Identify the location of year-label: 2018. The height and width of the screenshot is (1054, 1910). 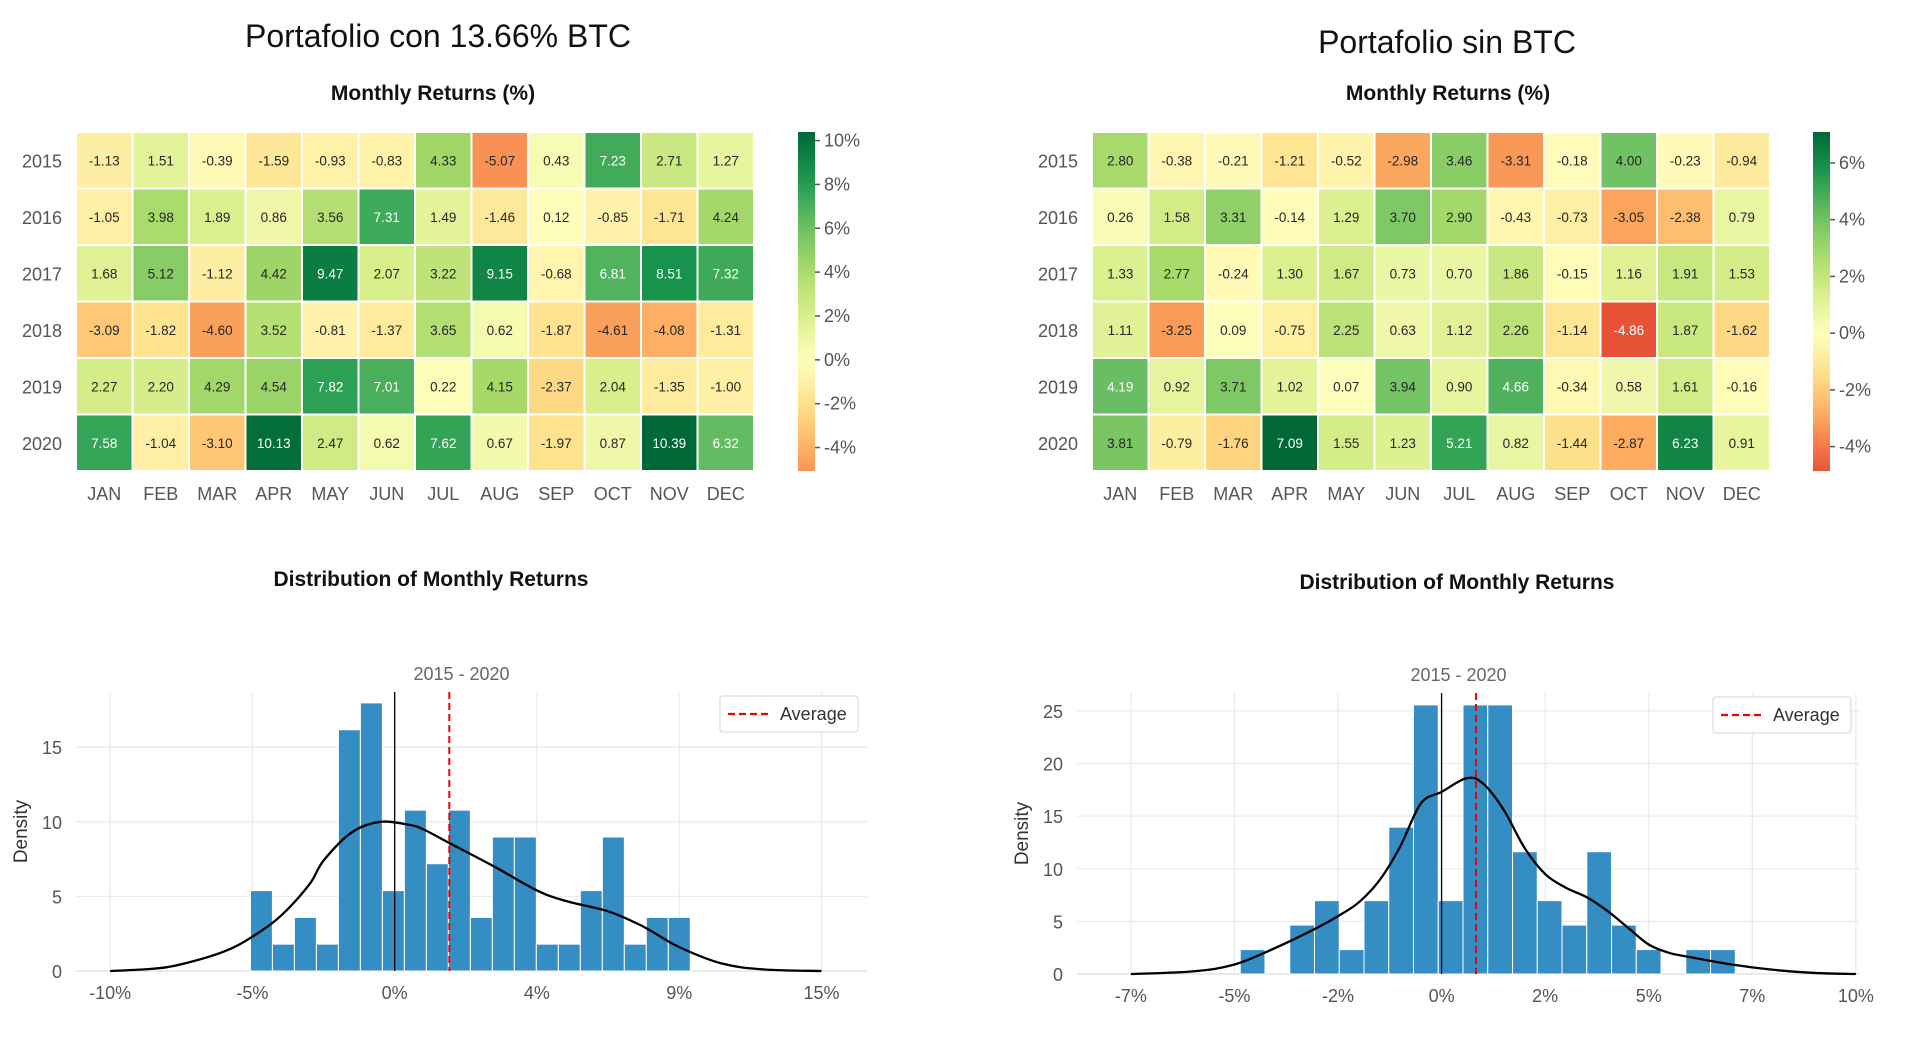
(1058, 331).